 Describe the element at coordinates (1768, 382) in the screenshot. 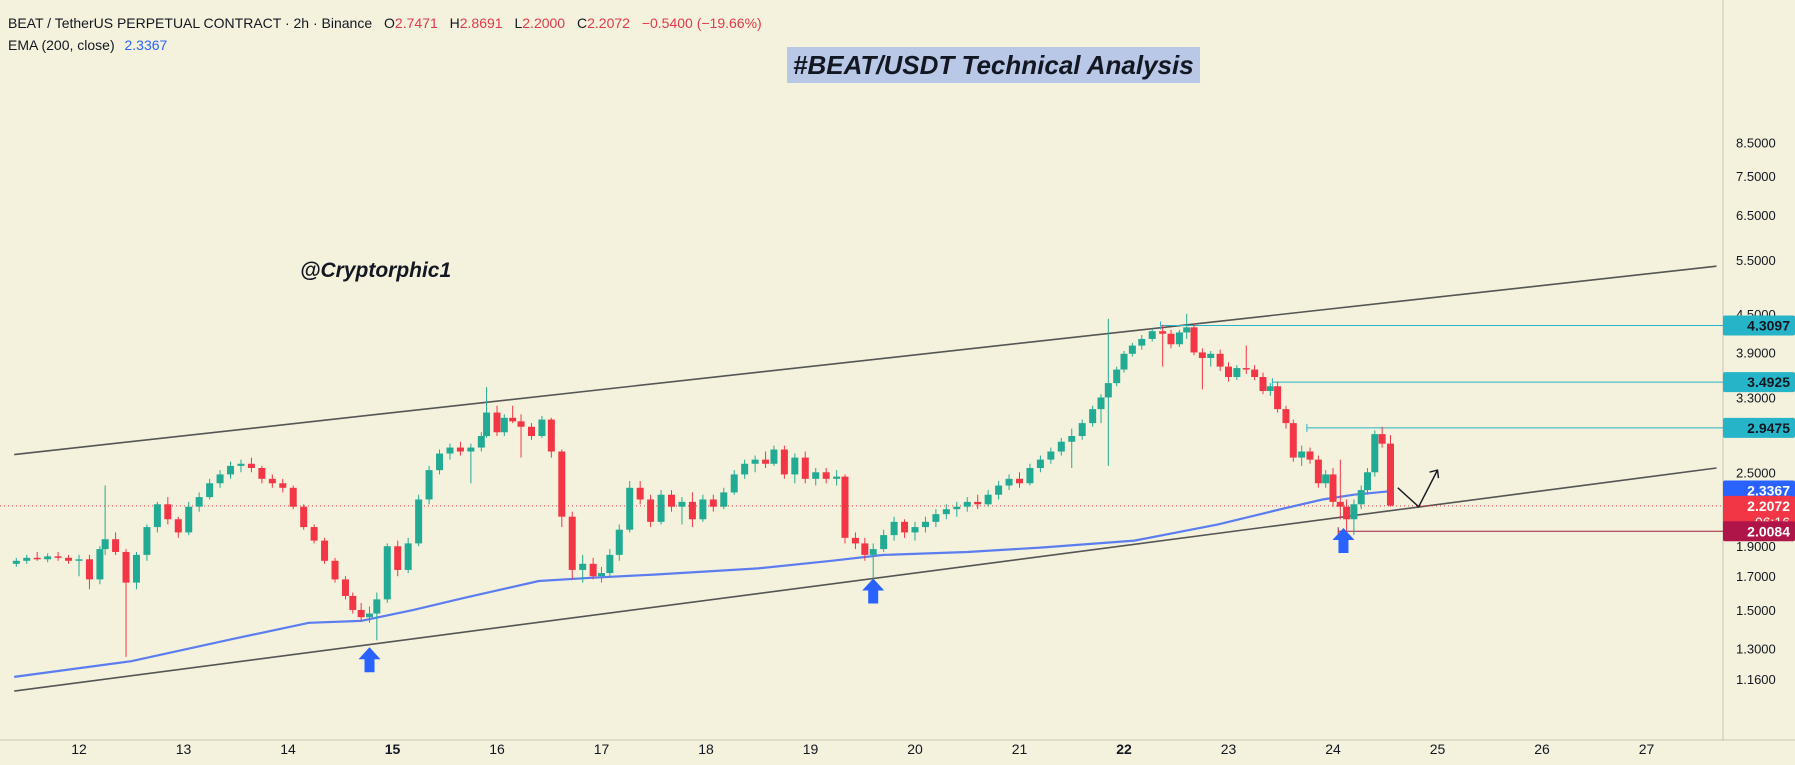

I see `price-tag-label: 3.4925` at that location.